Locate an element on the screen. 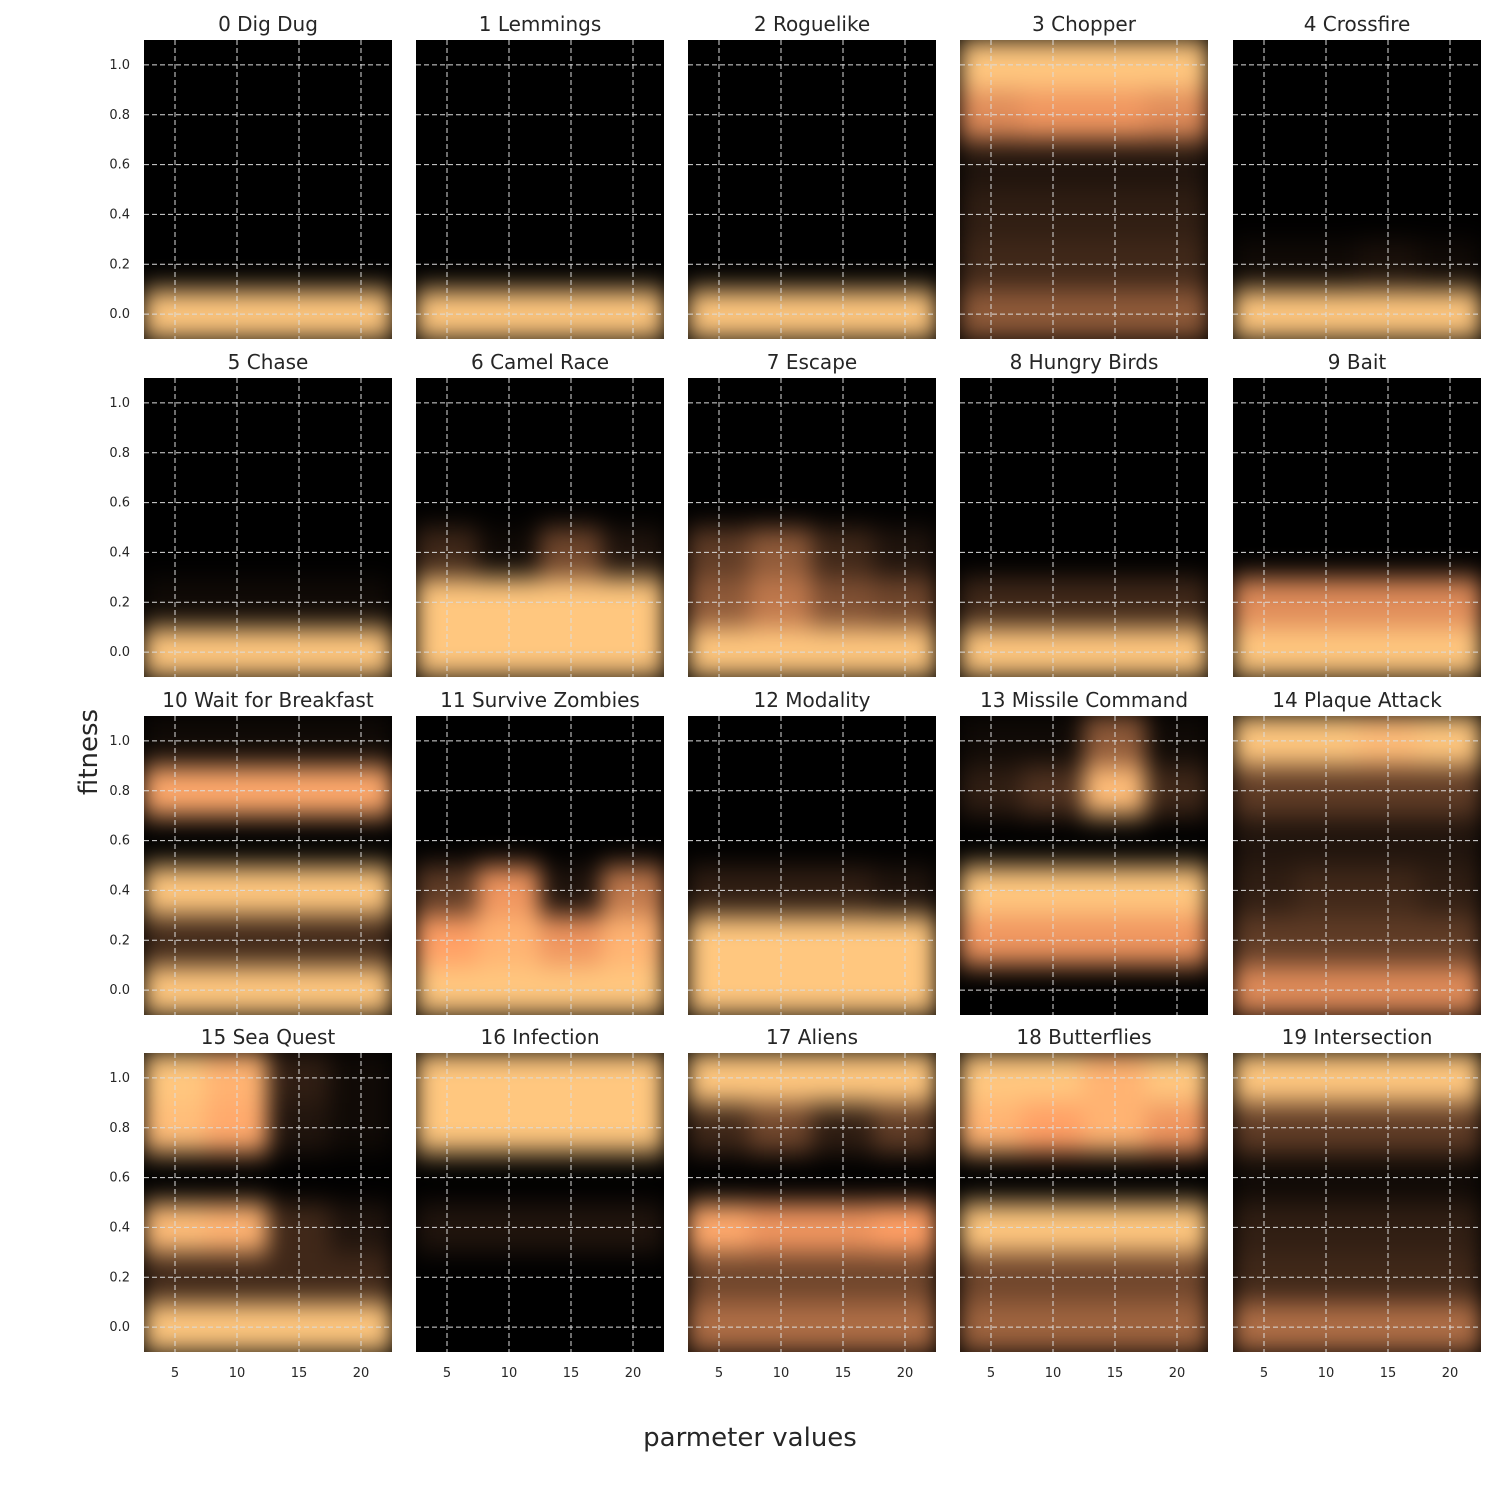  heatmap-panel: 5 Chase 0.0 0.2 0.4 0.6 0.8 1.0 is located at coordinates (250, 513).